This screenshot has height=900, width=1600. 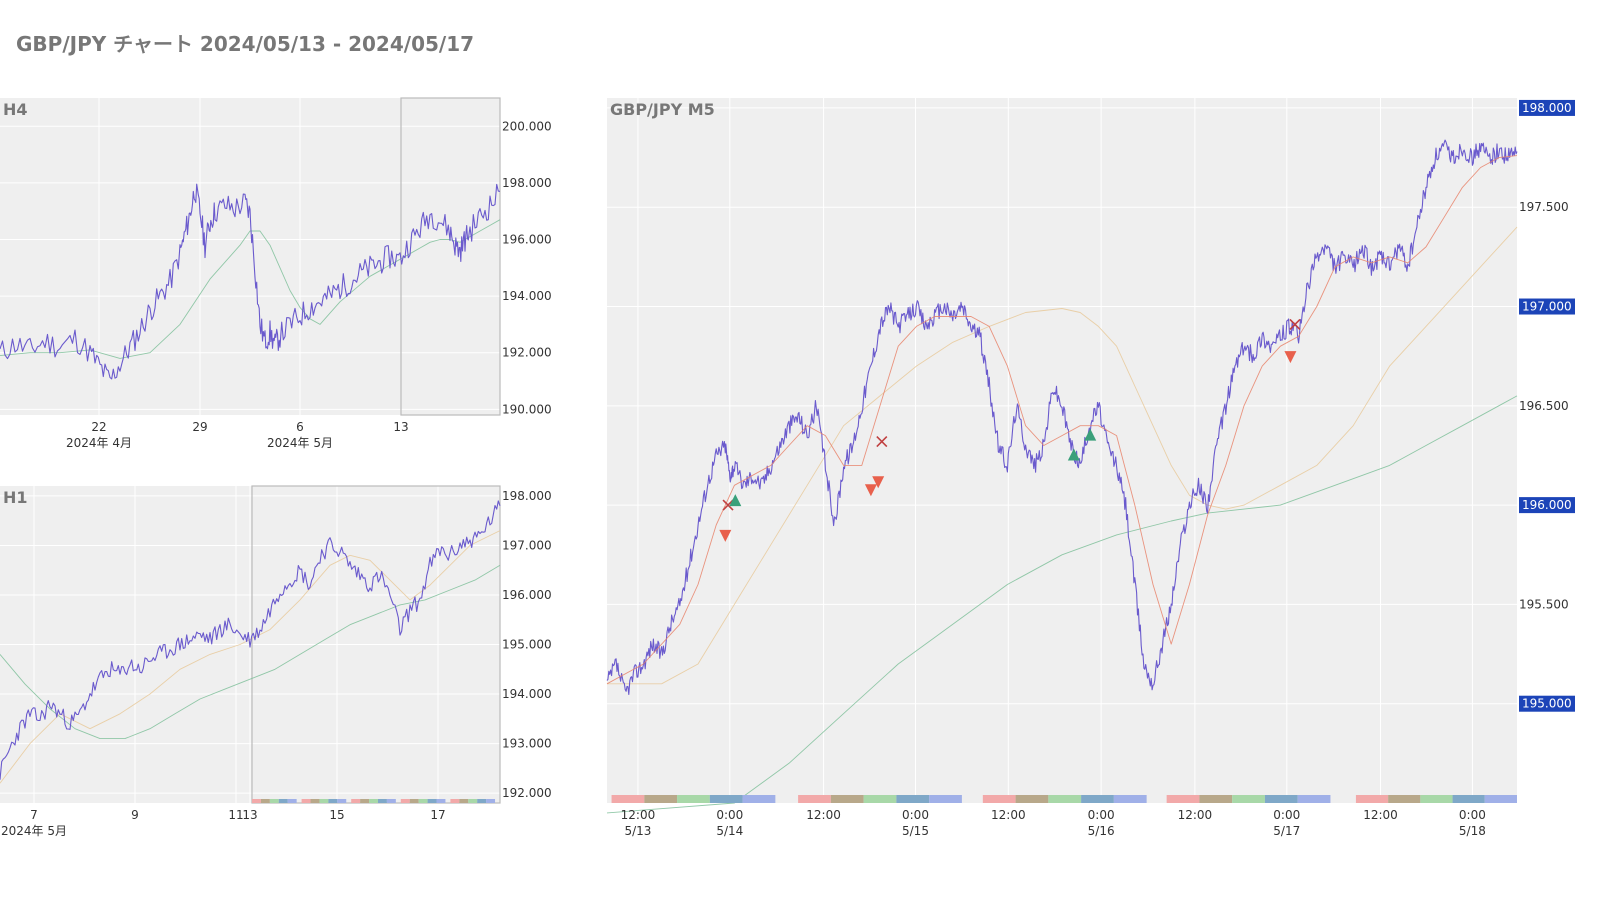 What do you see at coordinates (527, 645) in the screenshot?
I see `h1-ytick-label: 195.000` at bounding box center [527, 645].